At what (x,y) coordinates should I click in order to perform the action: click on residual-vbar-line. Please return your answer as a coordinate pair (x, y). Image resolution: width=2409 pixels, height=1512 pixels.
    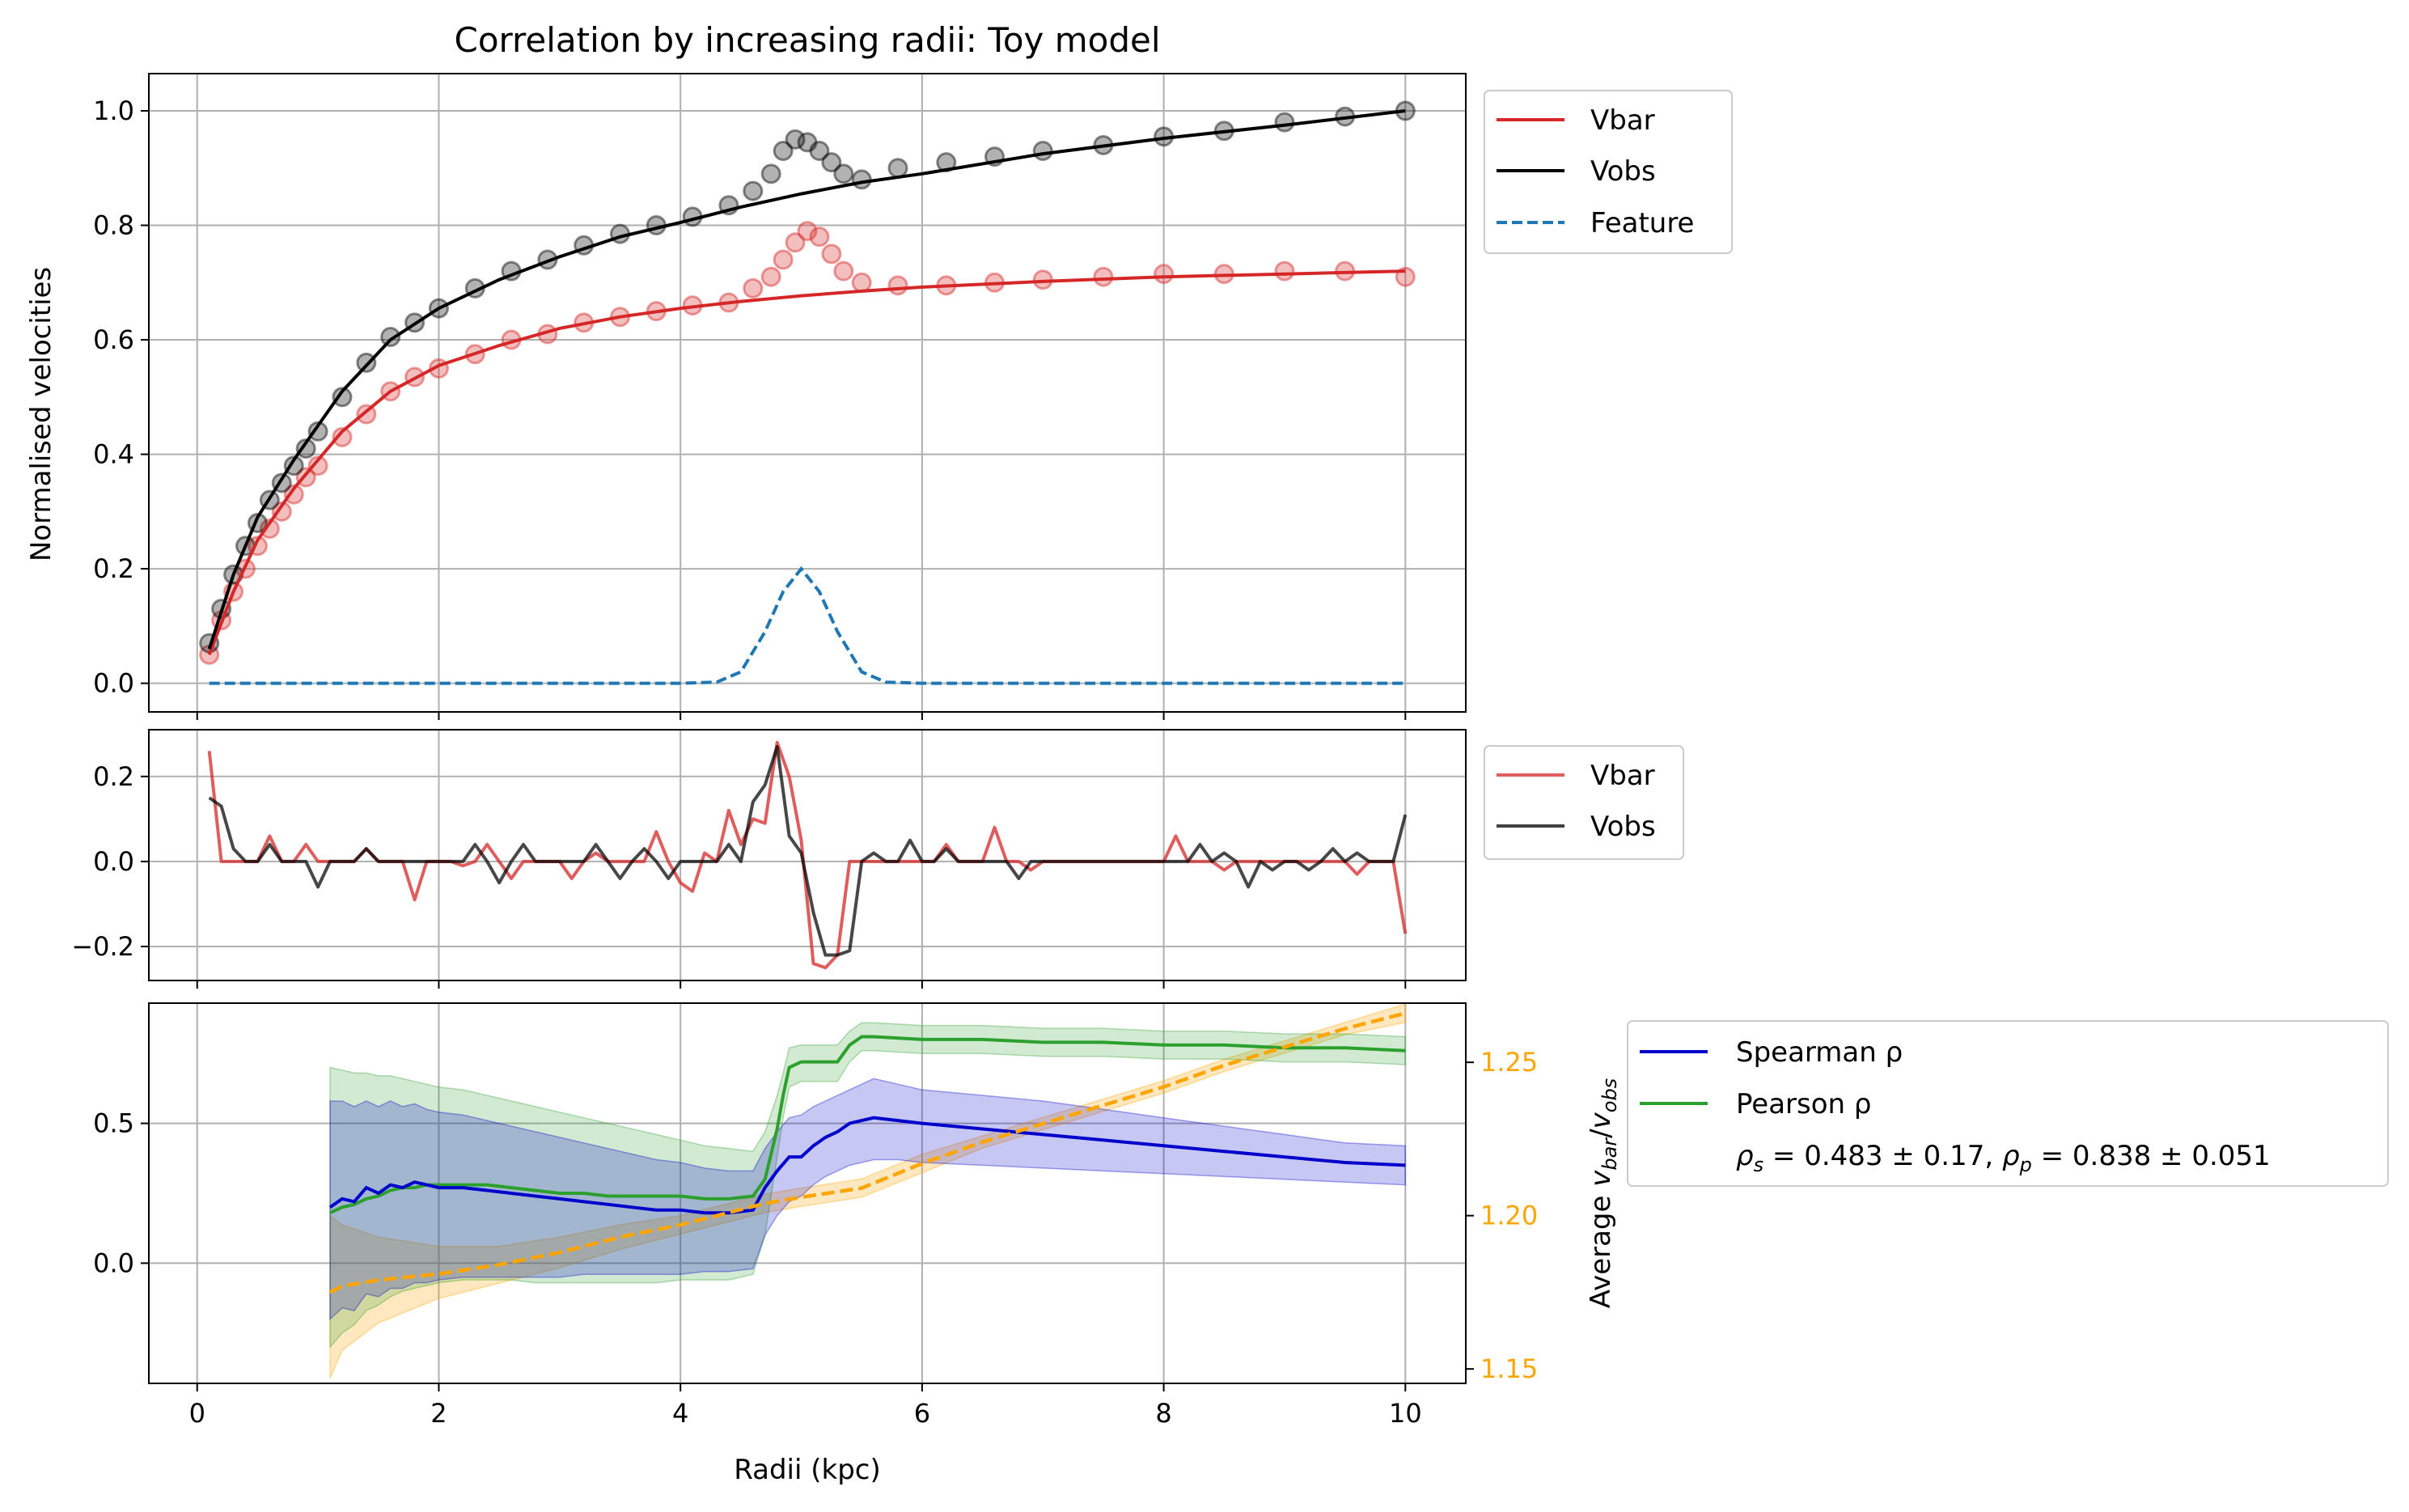
    Looking at the image, I should click on (807, 855).